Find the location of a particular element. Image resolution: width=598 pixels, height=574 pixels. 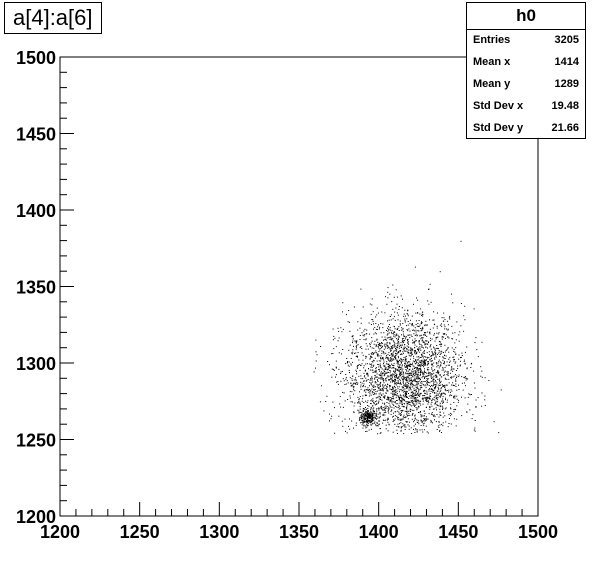

x-tick-labels: 1200 1250 1300 1350 1400 1450 1500 is located at coordinates (299, 532).